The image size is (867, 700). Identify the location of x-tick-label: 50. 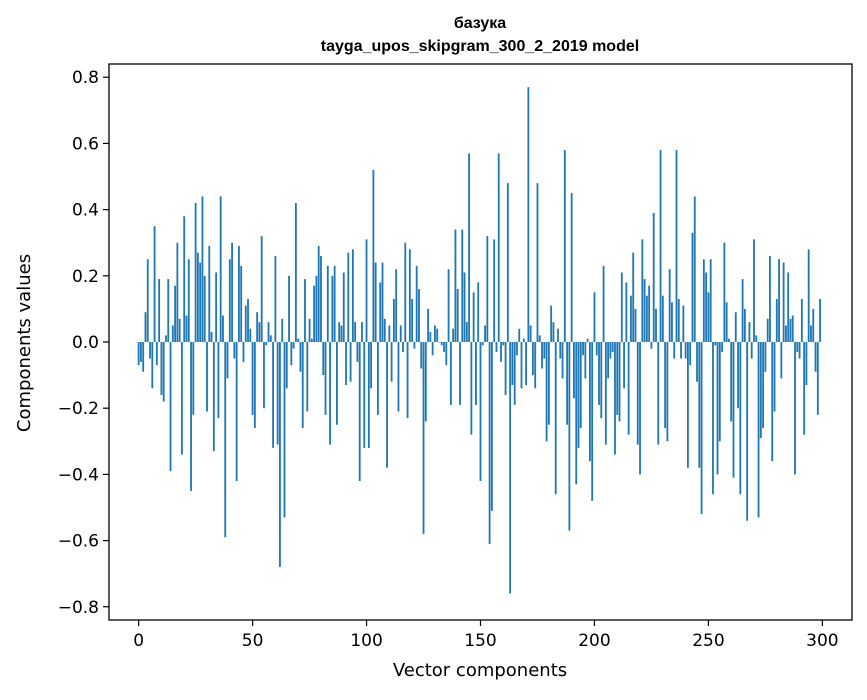
(253, 641).